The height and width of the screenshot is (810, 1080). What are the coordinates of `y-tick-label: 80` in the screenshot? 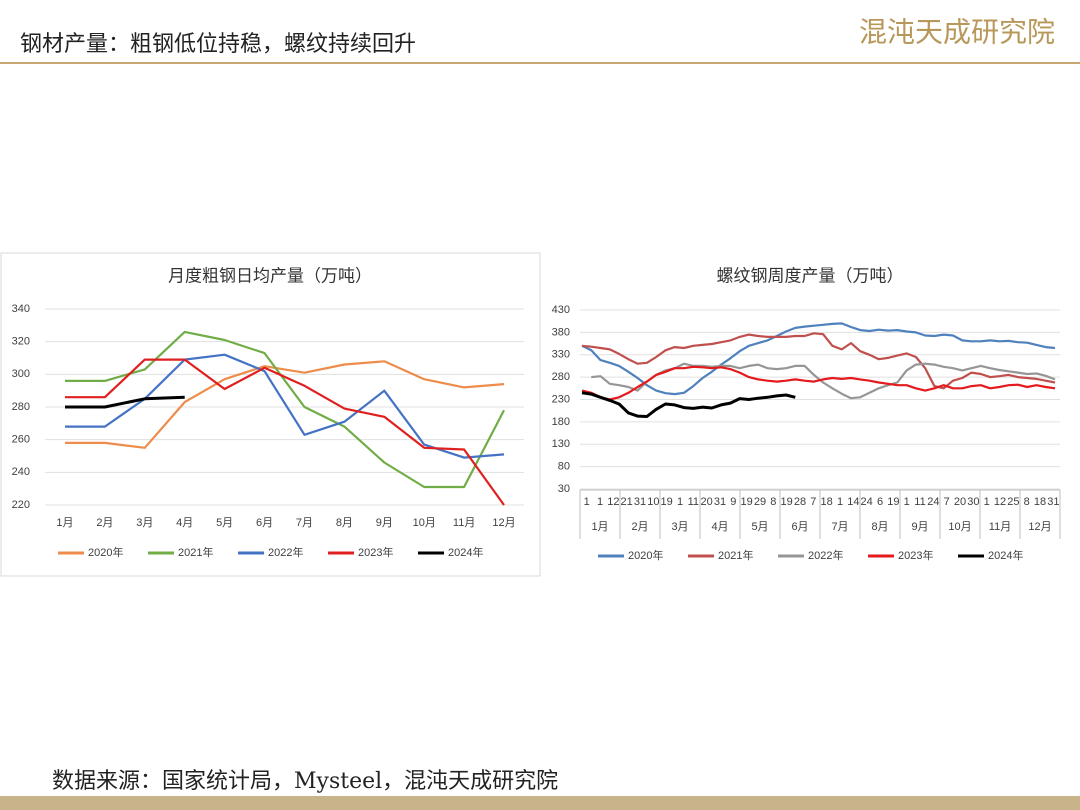 It's located at (564, 467).